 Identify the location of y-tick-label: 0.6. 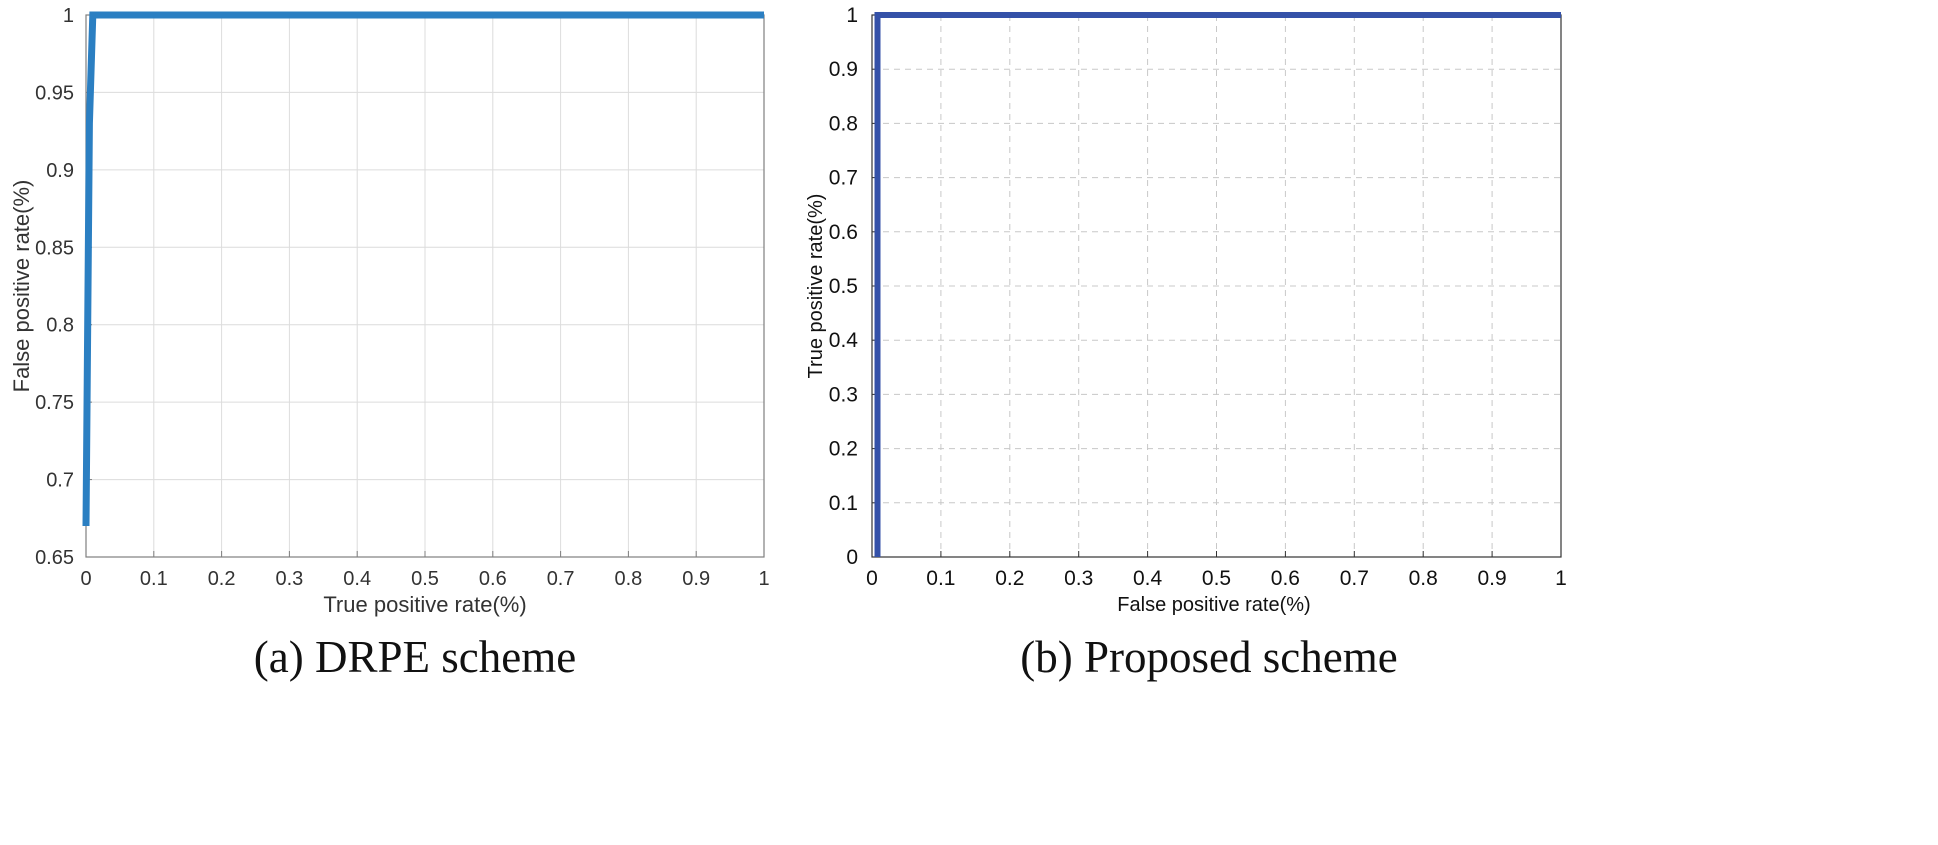
(843, 232).